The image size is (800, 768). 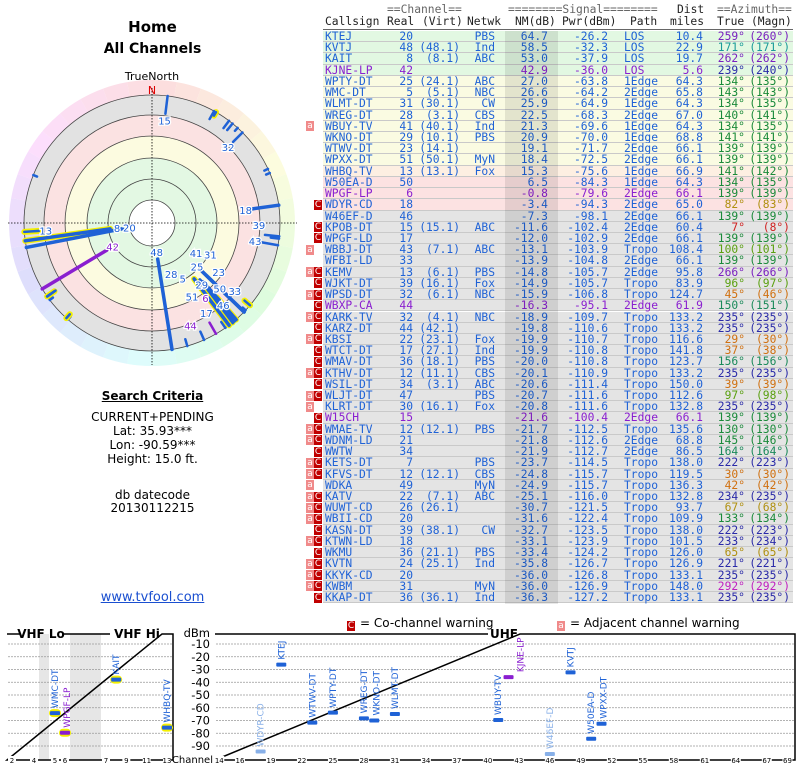 I want to click on table-row: WDNM-LD 21 -21.8 -112.6 2Edge 68.8 145° (146°), so click(x=558, y=440).